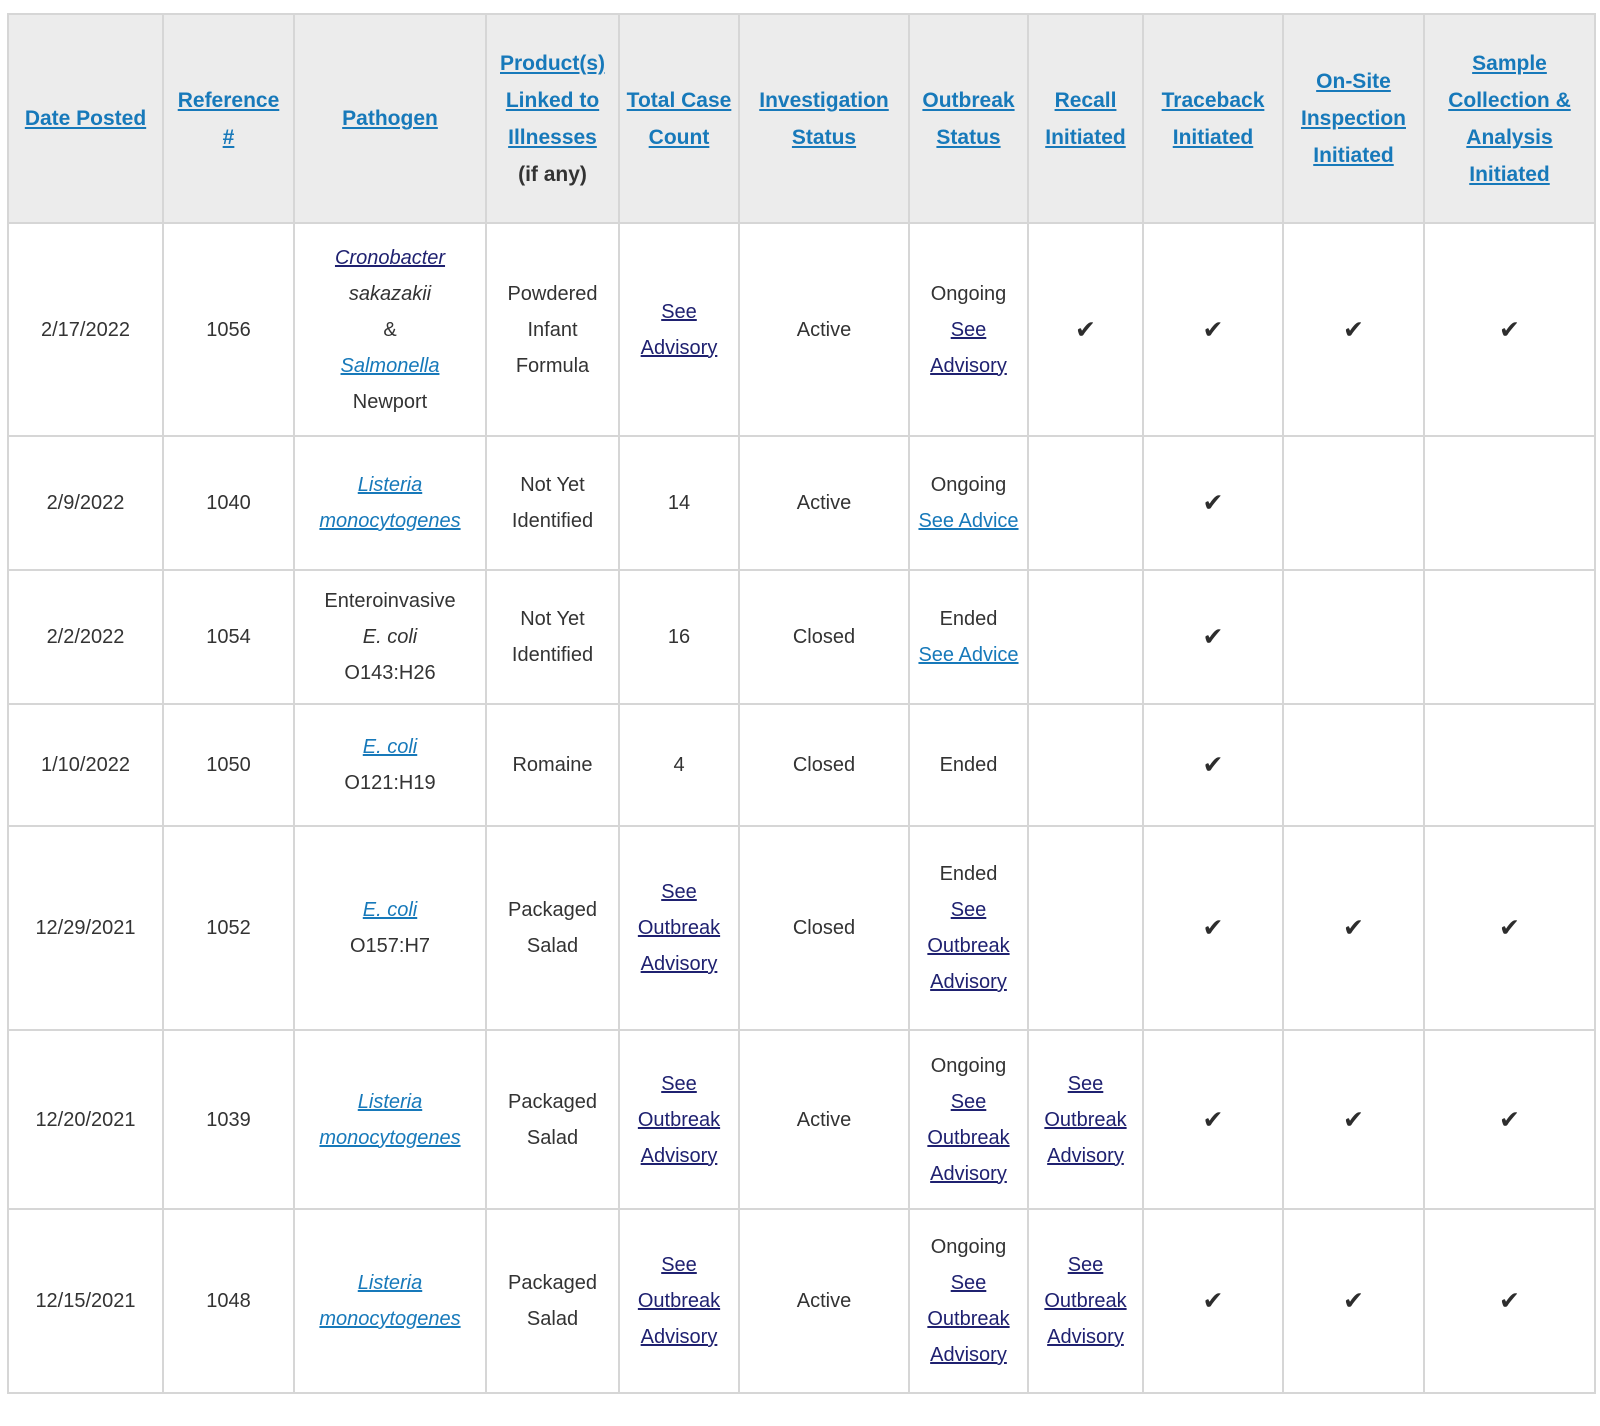 The image size is (1600, 1426). Describe the element at coordinates (390, 928) in the screenshot. I see `cell-pathogen: E. coli O157:H7` at that location.